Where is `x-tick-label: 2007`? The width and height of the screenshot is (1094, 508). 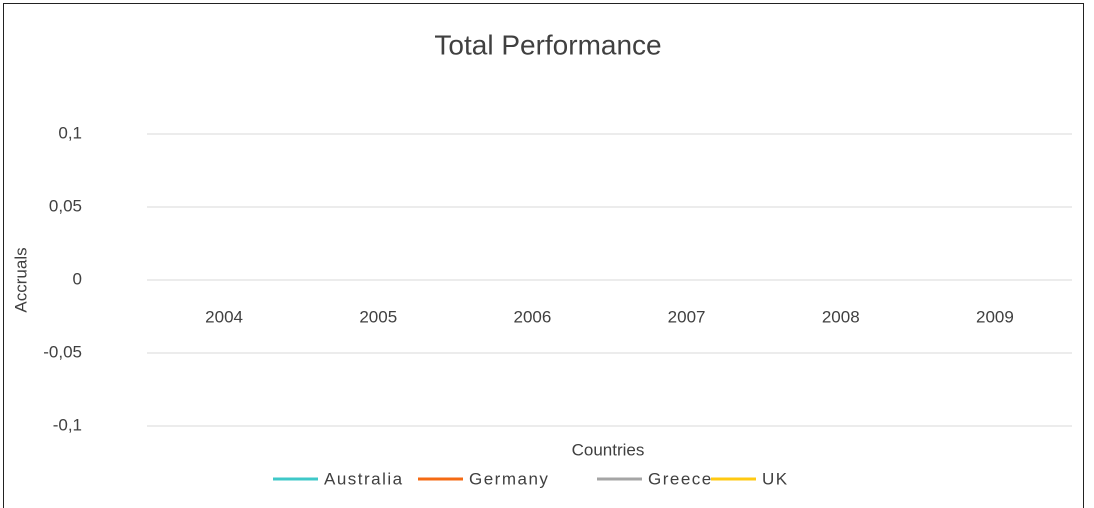
x-tick-label: 2007 is located at coordinates (687, 316).